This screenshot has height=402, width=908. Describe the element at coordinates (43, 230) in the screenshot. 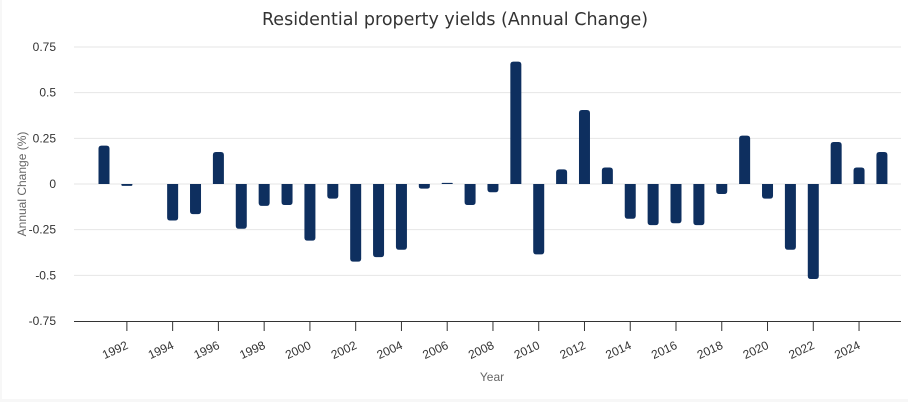

I see `y-tick-label: -0.25` at that location.